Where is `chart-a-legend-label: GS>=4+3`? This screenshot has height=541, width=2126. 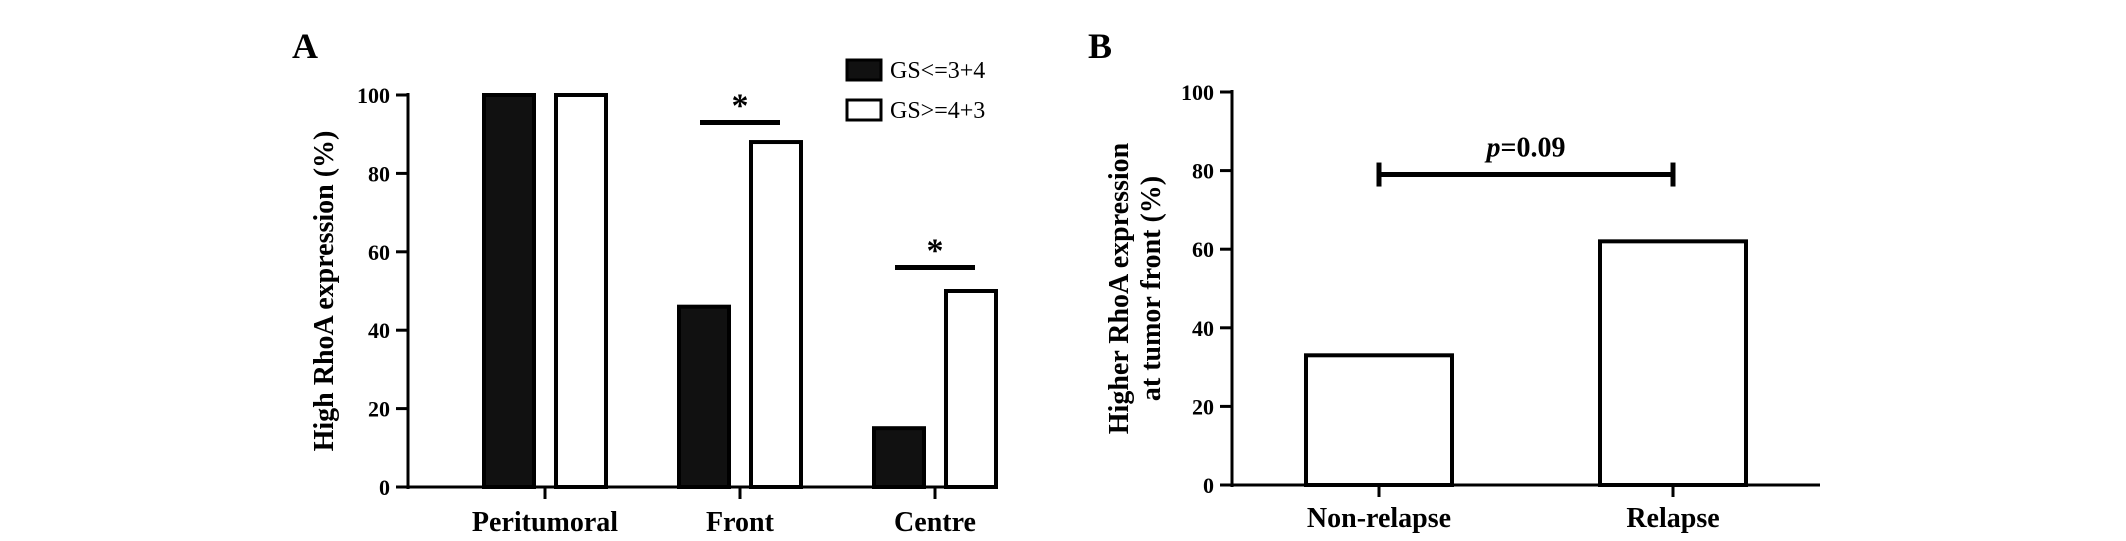
chart-a-legend-label: GS>=4+3 is located at coordinates (937, 111).